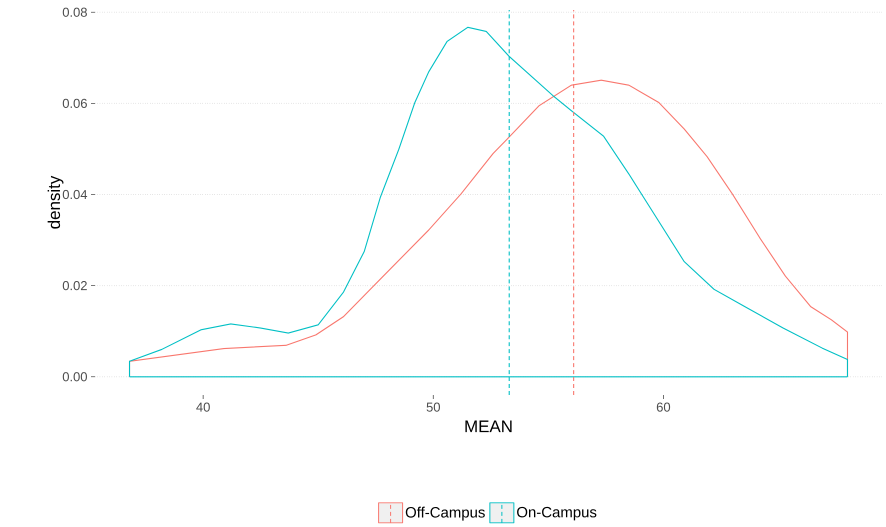 The height and width of the screenshot is (527, 886). What do you see at coordinates (488, 426) in the screenshot?
I see `x-axis-title: MEAN` at bounding box center [488, 426].